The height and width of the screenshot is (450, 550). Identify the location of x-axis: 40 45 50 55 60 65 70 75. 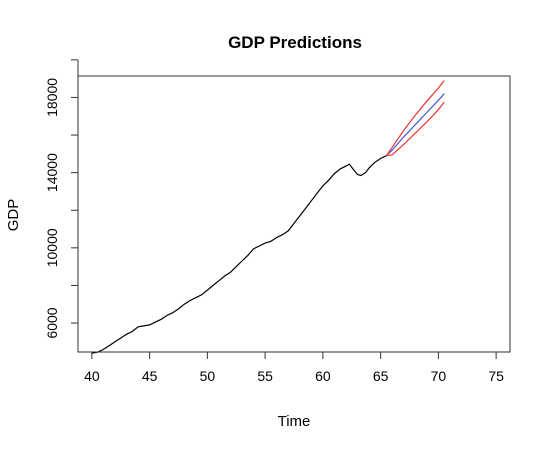
(294, 367).